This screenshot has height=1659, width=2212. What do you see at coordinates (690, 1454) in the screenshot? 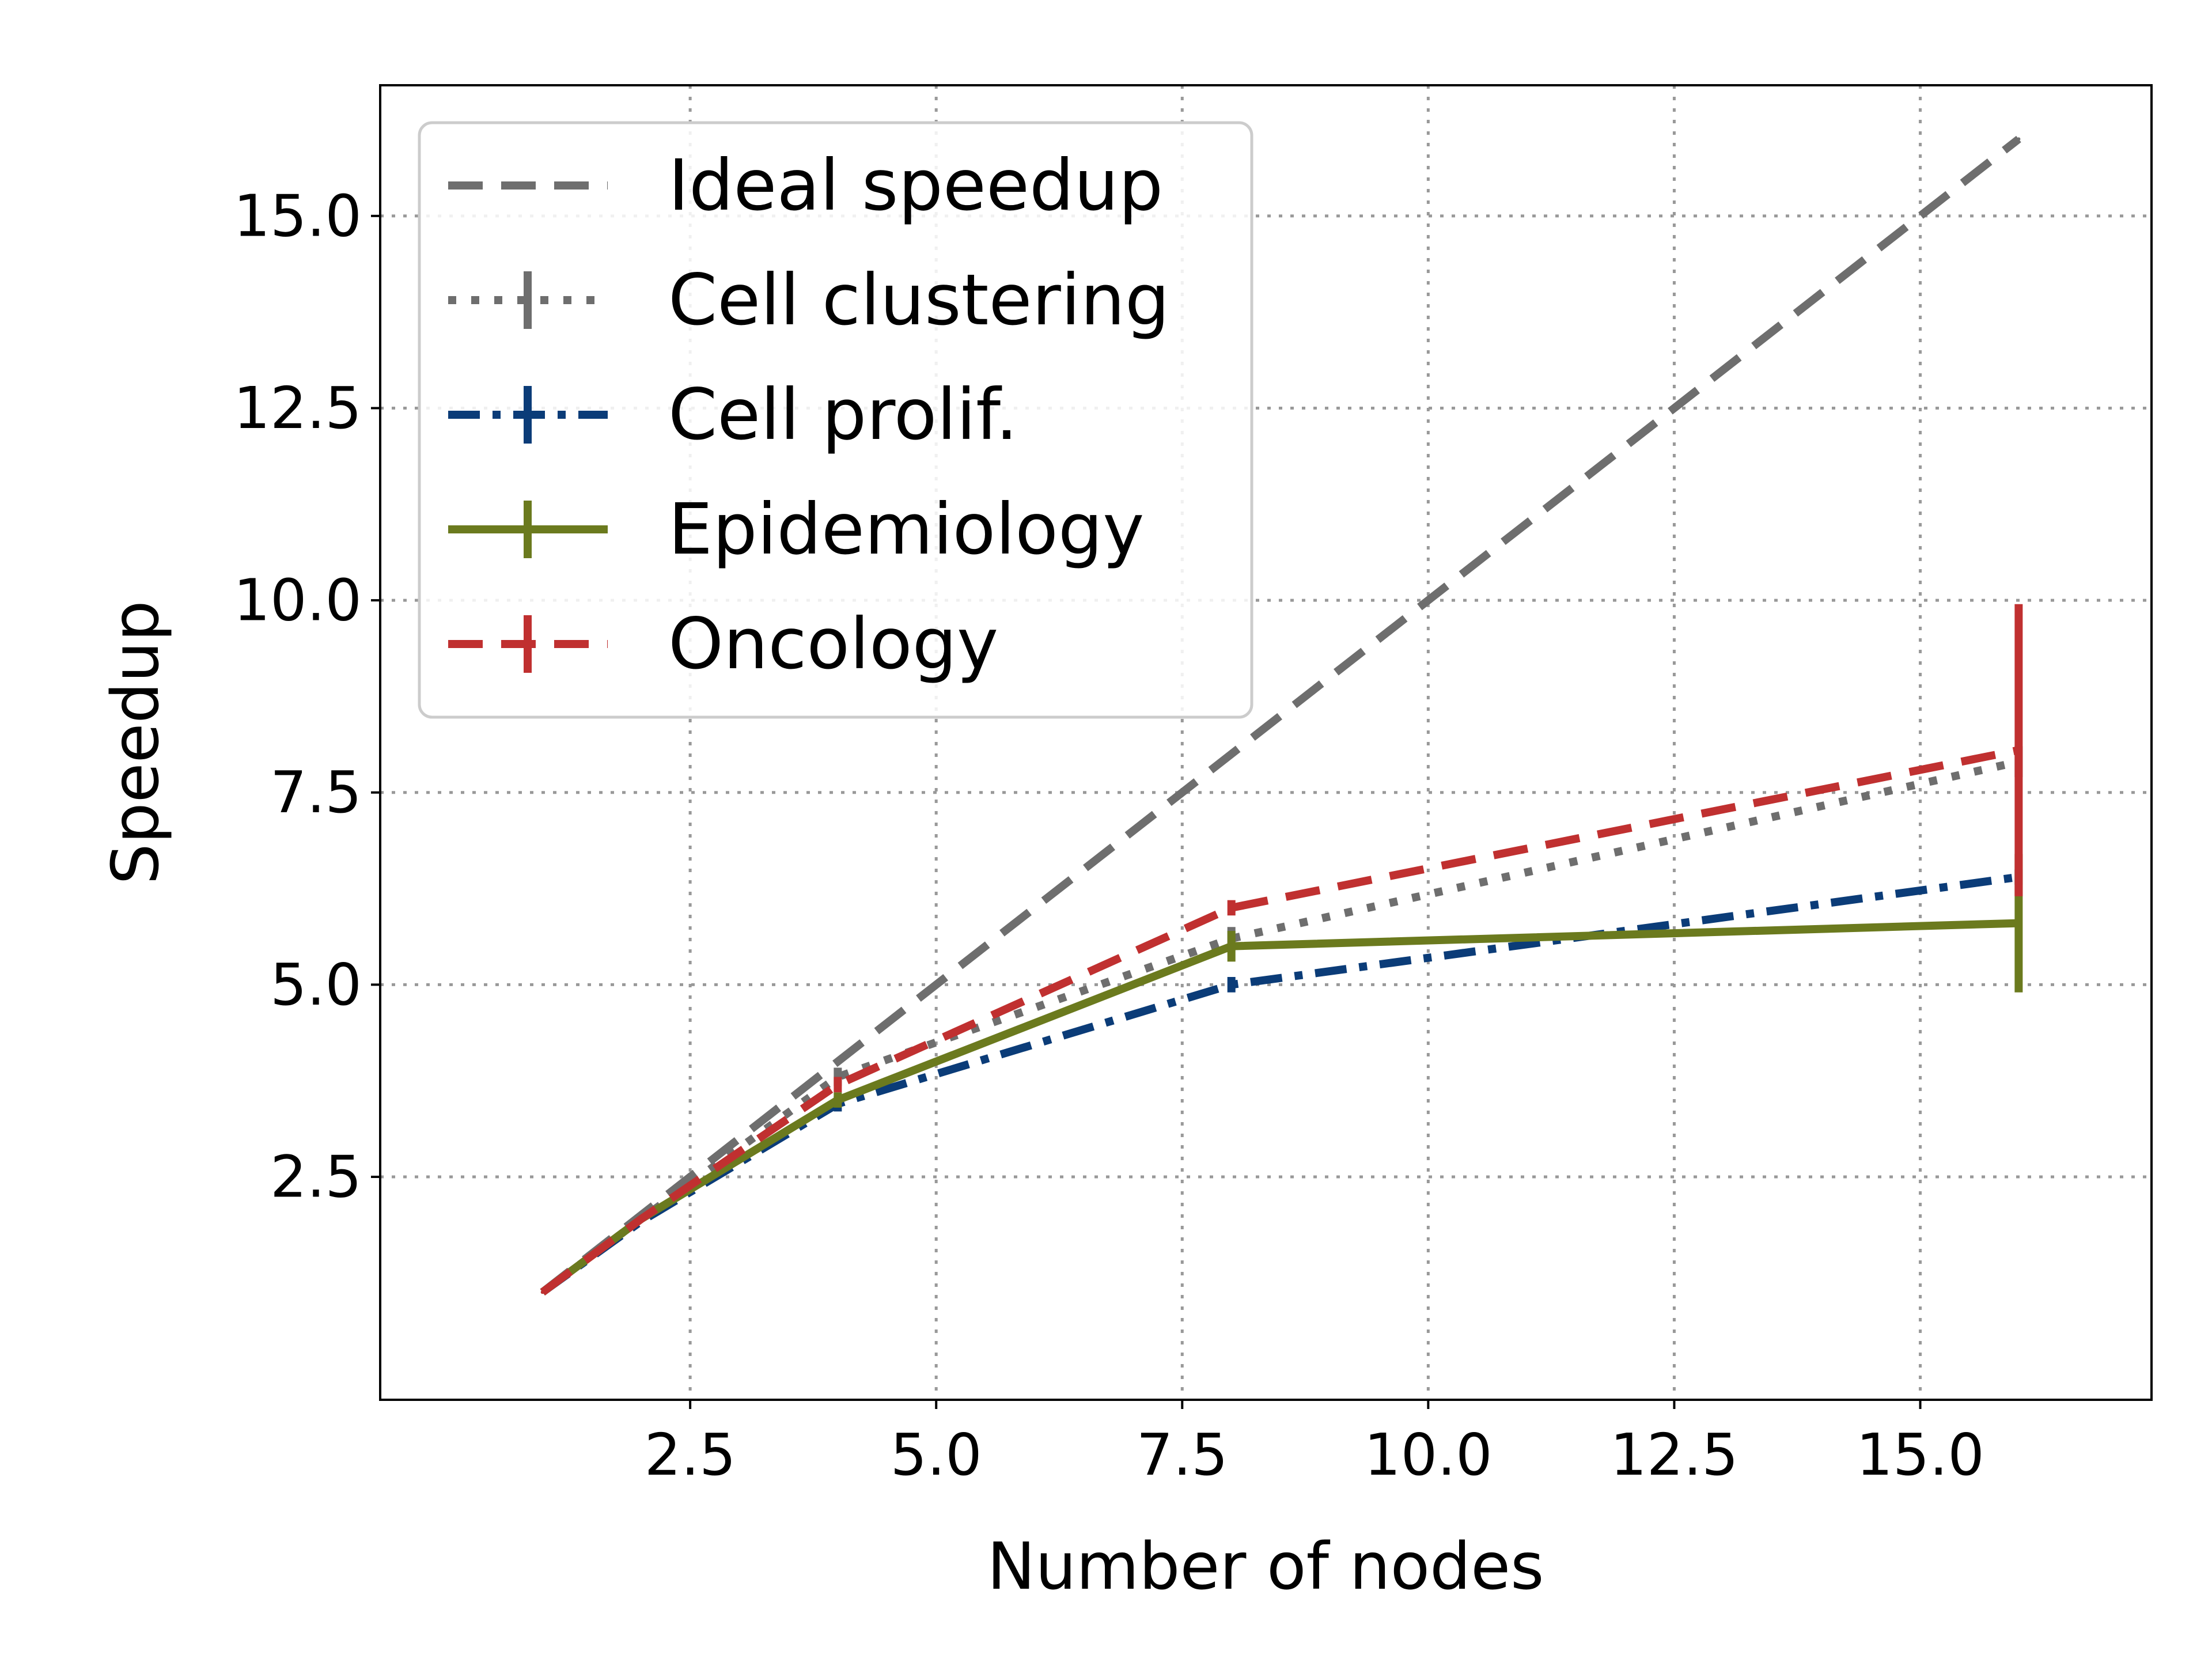
I see `x-tick-label: 2.5` at bounding box center [690, 1454].